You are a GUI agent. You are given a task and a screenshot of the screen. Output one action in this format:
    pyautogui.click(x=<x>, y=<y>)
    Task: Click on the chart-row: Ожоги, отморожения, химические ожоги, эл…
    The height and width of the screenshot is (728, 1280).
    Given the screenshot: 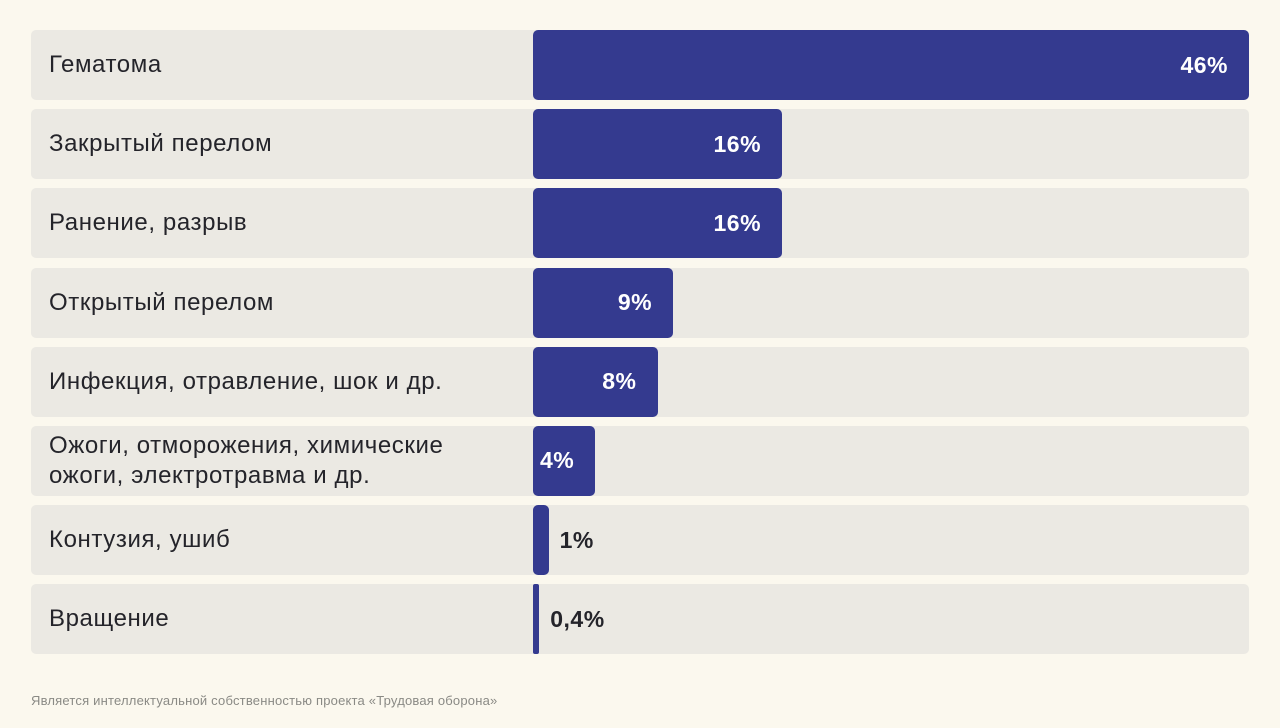 What is the action you would take?
    pyautogui.click(x=640, y=460)
    